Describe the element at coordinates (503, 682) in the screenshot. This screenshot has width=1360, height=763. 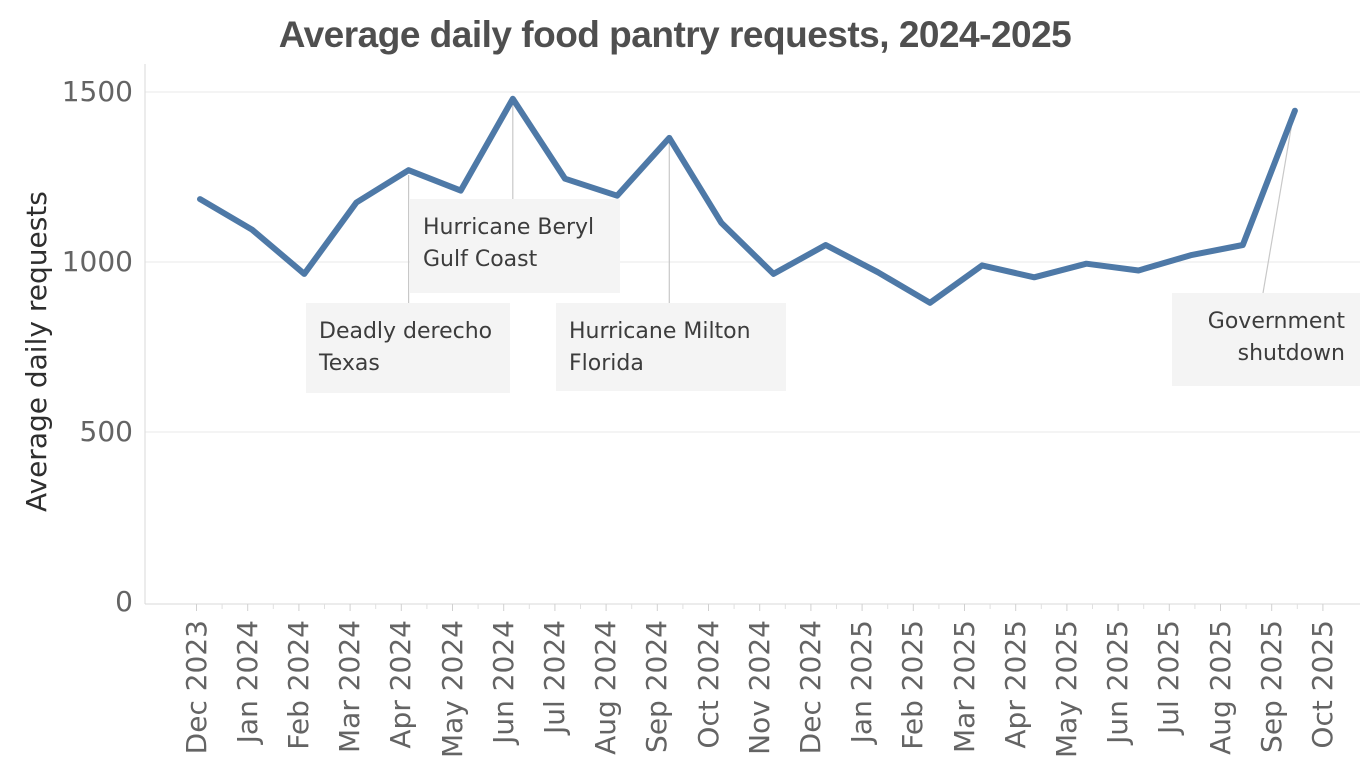
I see `x-tick-label: Jun 2024` at that location.